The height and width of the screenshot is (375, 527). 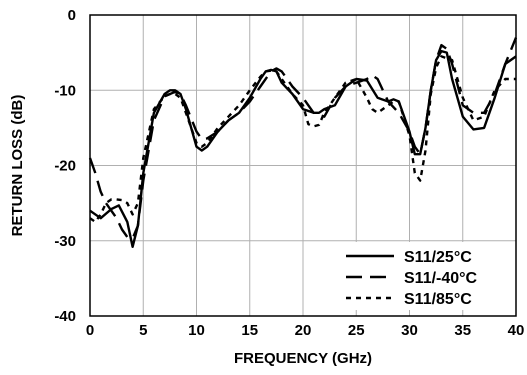 What do you see at coordinates (438, 299) in the screenshot?
I see `legend-label-2: S11/85°C` at bounding box center [438, 299].